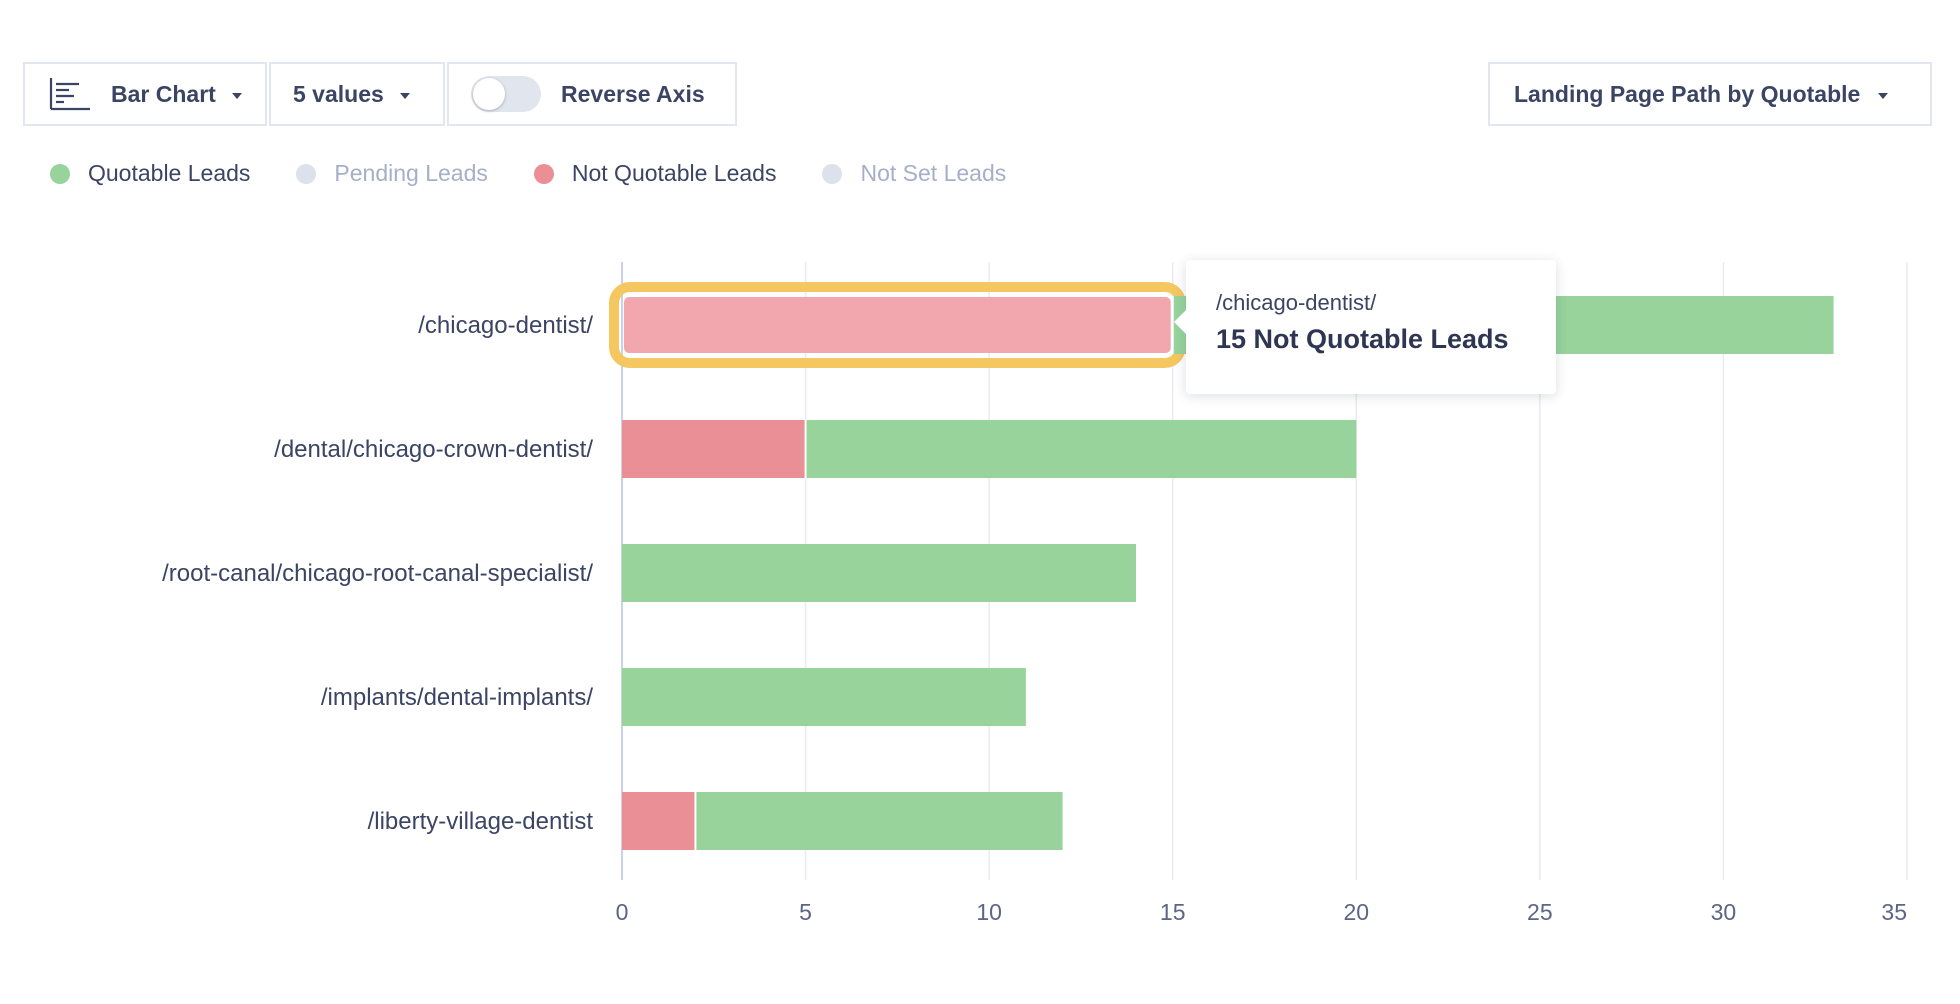  I want to click on chart-tooltip: /chicago-dentist/ 15 Not Quotable Leads, so click(1365, 327).